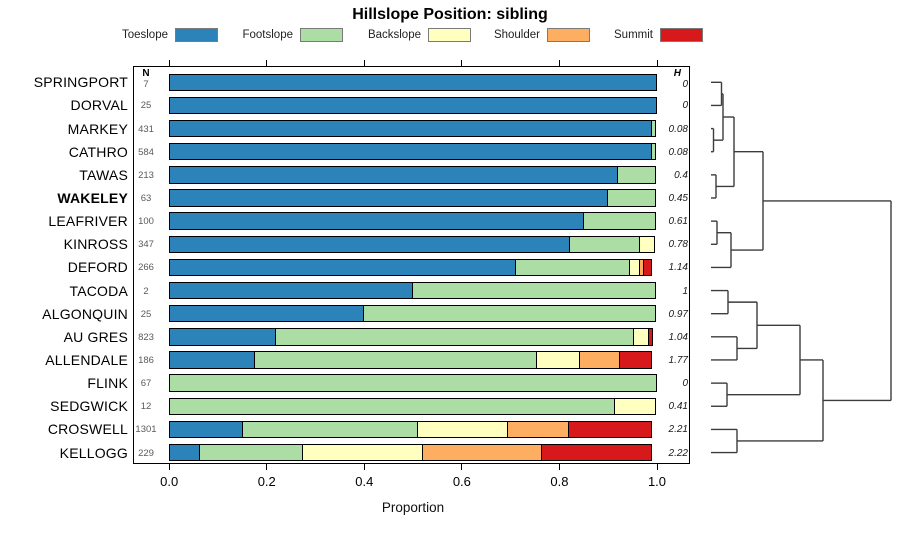 The height and width of the screenshot is (540, 900). What do you see at coordinates (559, 481) in the screenshot?
I see `x-axis-tick-label: 0.8` at bounding box center [559, 481].